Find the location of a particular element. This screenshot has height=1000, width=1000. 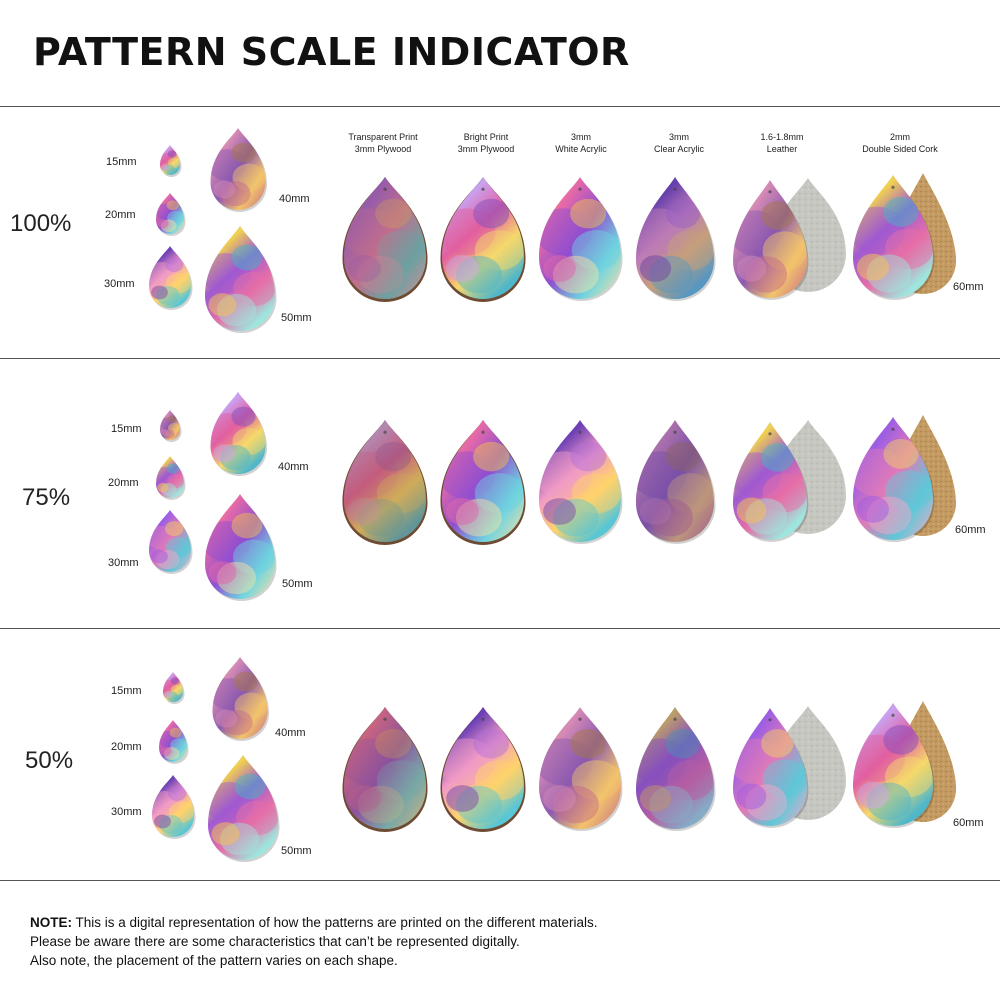

note-label: NOTE: is located at coordinates (51, 922).